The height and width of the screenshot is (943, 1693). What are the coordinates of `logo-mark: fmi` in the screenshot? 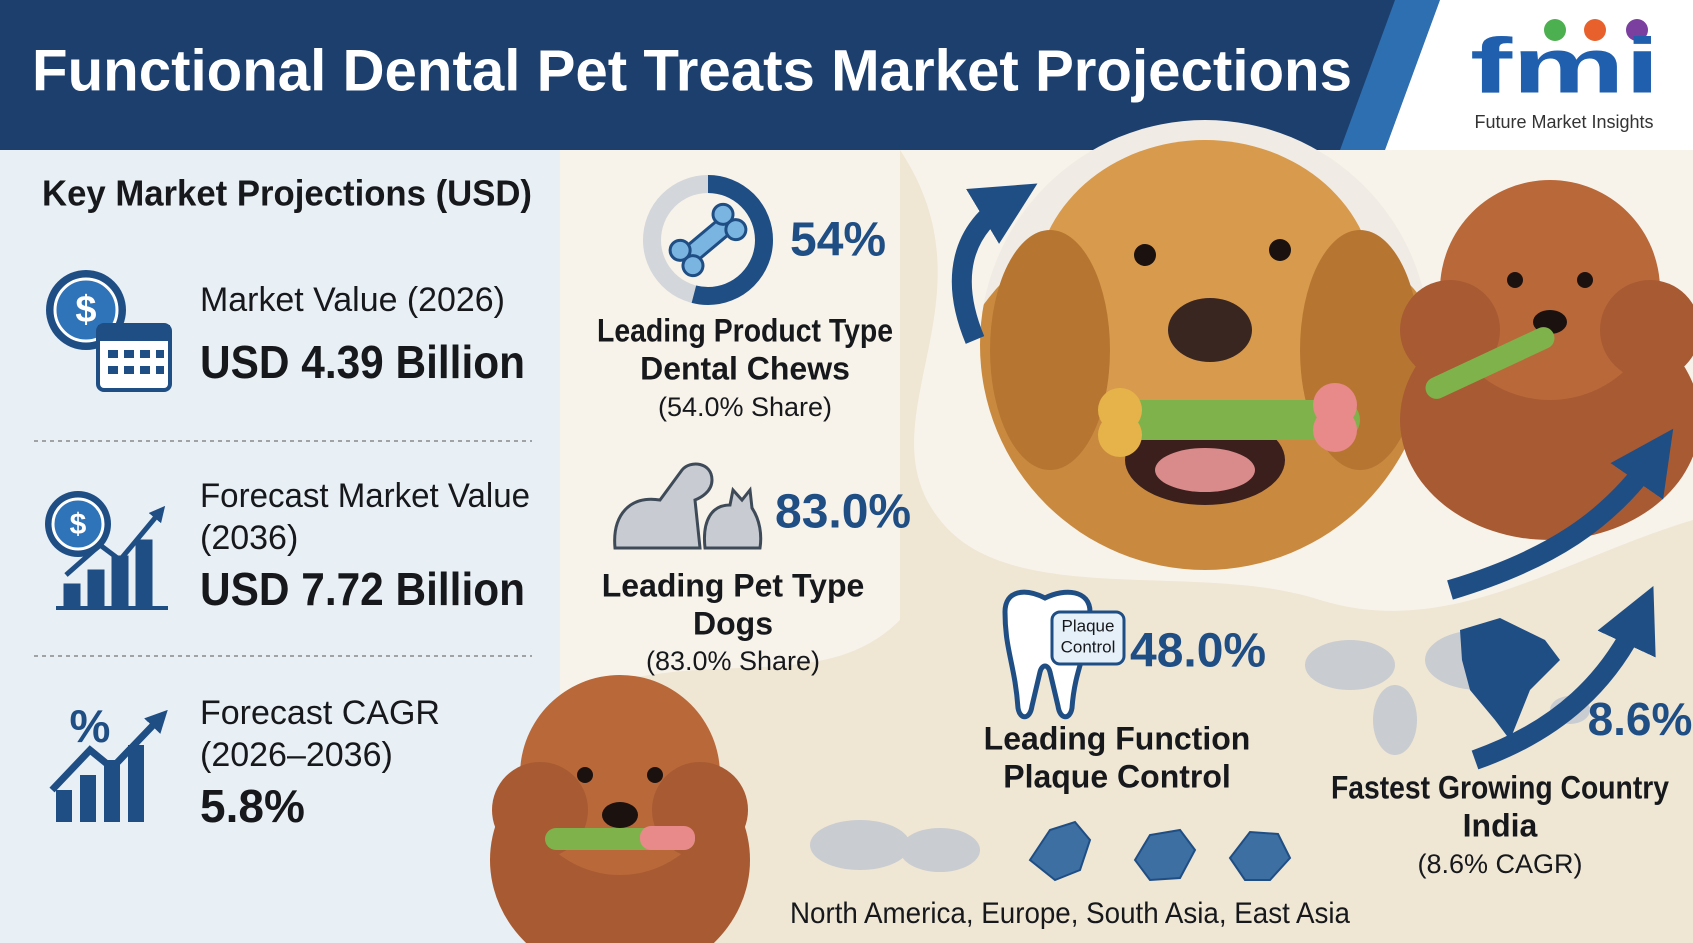 It's located at (1565, 66).